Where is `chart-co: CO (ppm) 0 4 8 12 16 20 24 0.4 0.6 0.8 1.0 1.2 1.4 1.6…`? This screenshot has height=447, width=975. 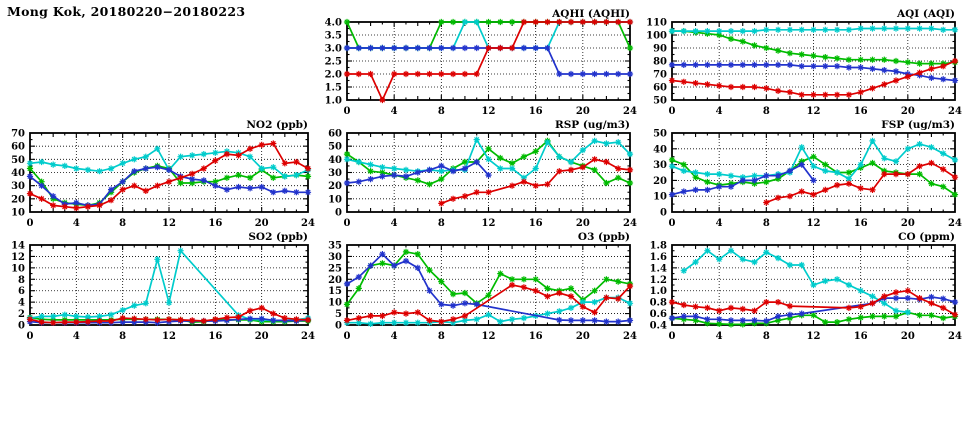 chart-co: CO (ppm) 0 4 8 12 16 20 24 0.4 0.6 0.8 1.0 1.2 1.4 1.6… is located at coordinates (805, 289).